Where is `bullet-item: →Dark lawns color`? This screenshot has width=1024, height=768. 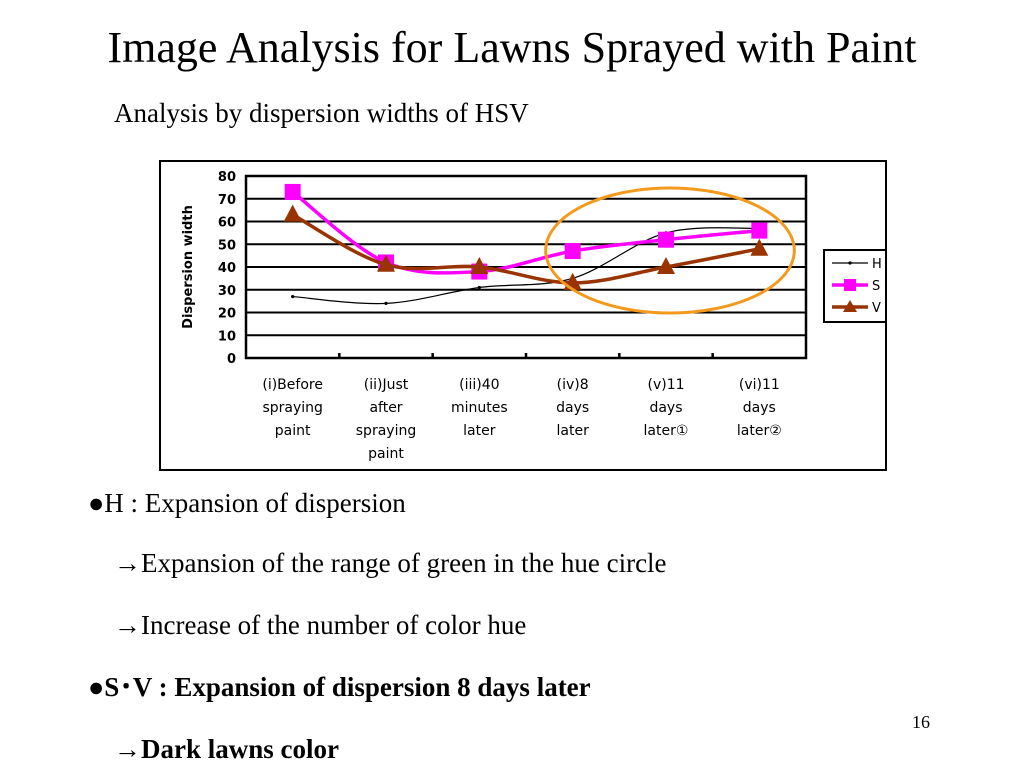 bullet-item: →Dark lawns color is located at coordinates (226, 749).